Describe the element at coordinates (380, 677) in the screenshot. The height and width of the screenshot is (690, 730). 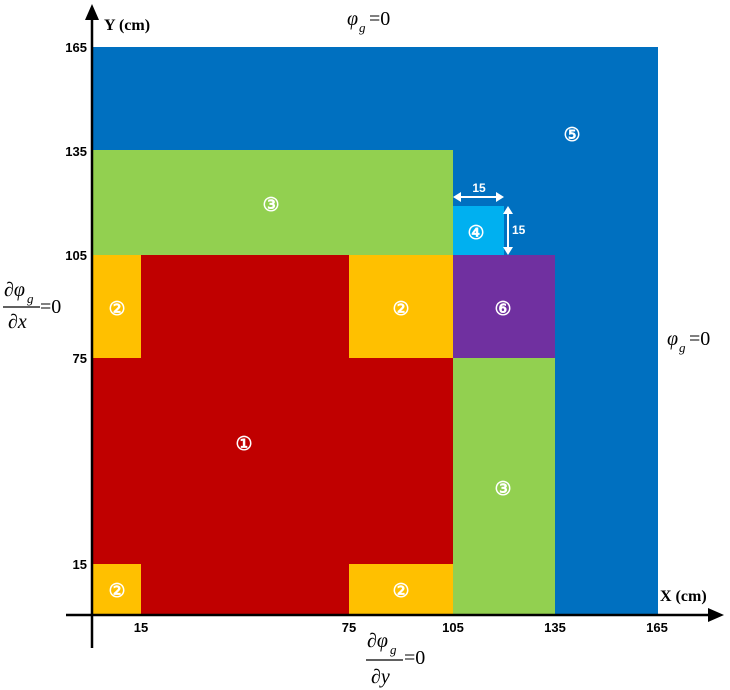
I see `bc-bottom-denominator: ∂y` at that location.